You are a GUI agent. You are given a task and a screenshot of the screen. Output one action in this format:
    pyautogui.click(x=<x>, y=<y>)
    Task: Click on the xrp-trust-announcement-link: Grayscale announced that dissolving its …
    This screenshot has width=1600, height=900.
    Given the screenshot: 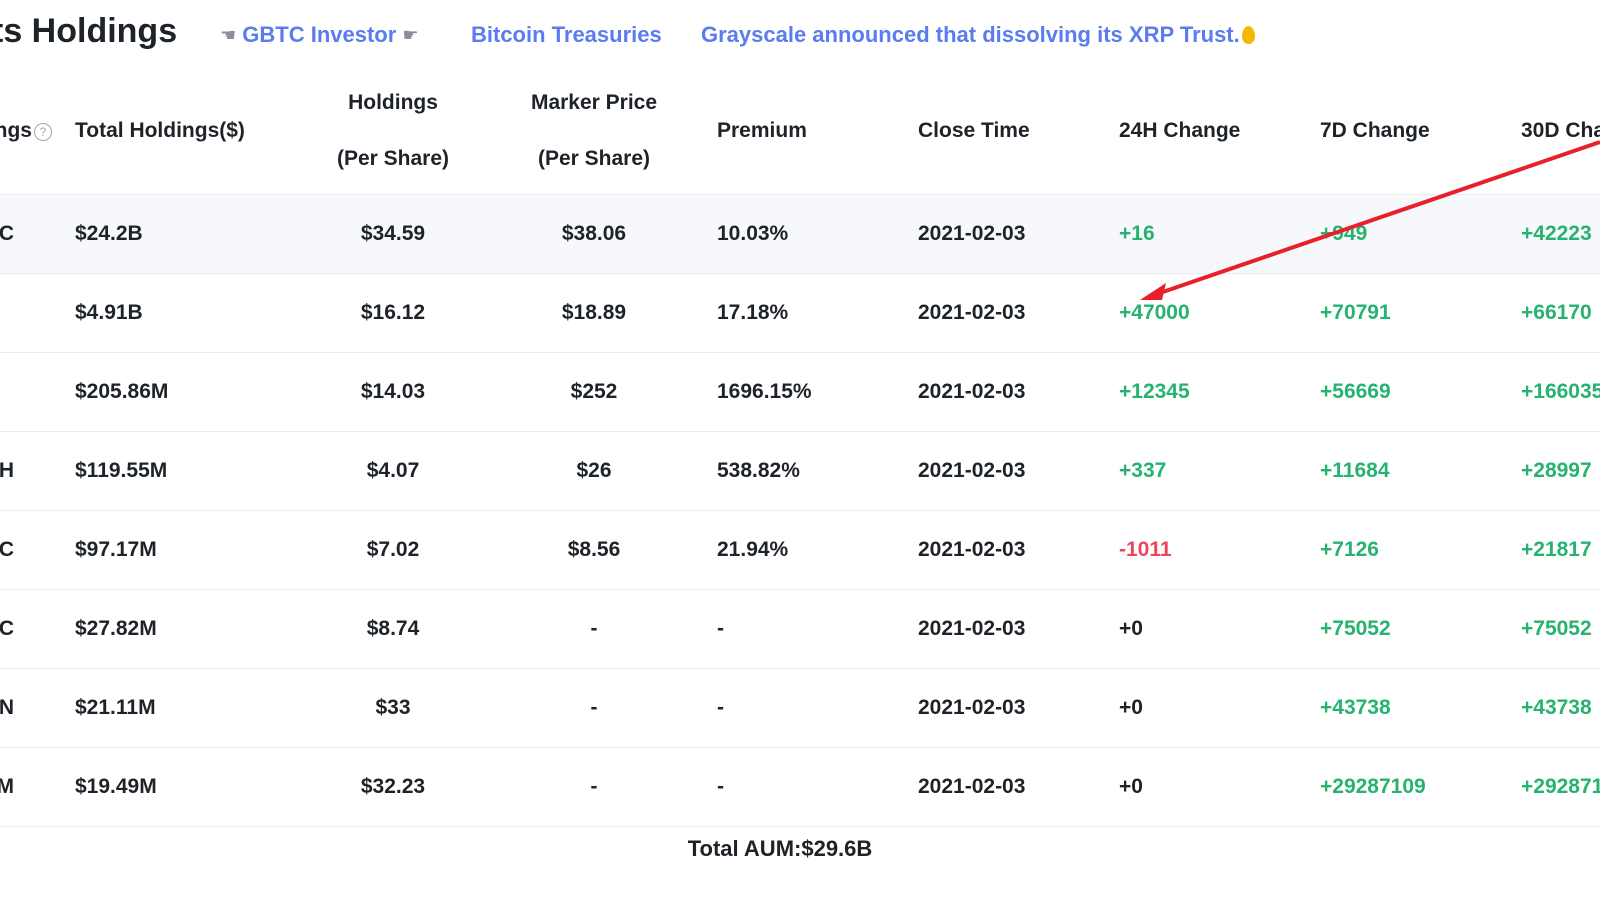 What is the action you would take?
    pyautogui.click(x=978, y=35)
    